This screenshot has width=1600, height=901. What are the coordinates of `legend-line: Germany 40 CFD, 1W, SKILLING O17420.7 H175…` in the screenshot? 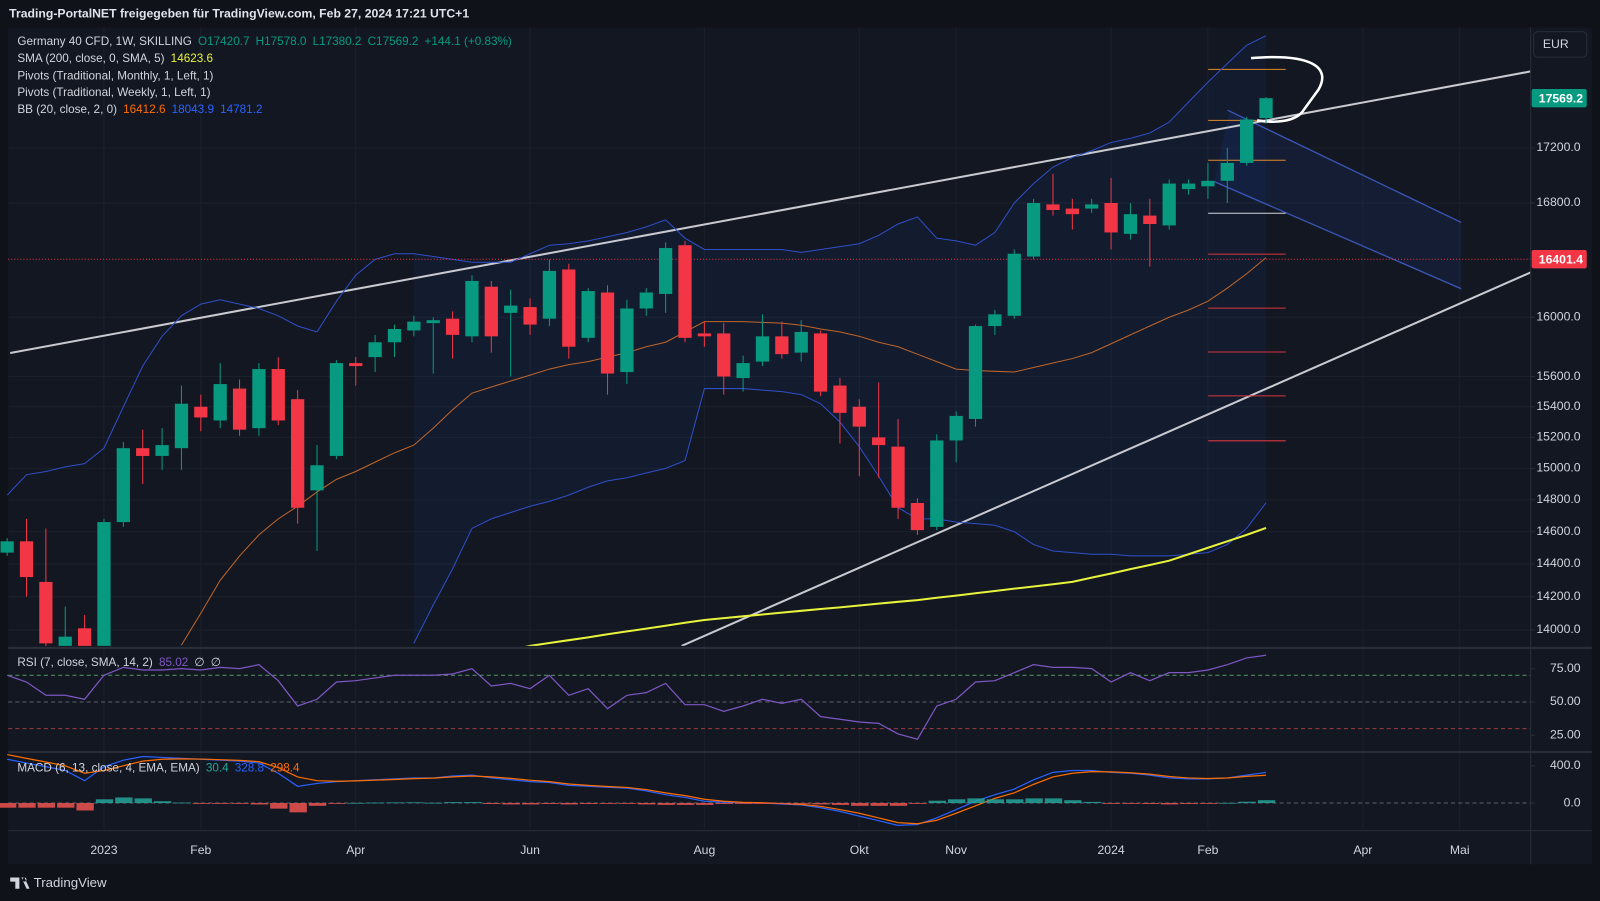 It's located at (264, 41).